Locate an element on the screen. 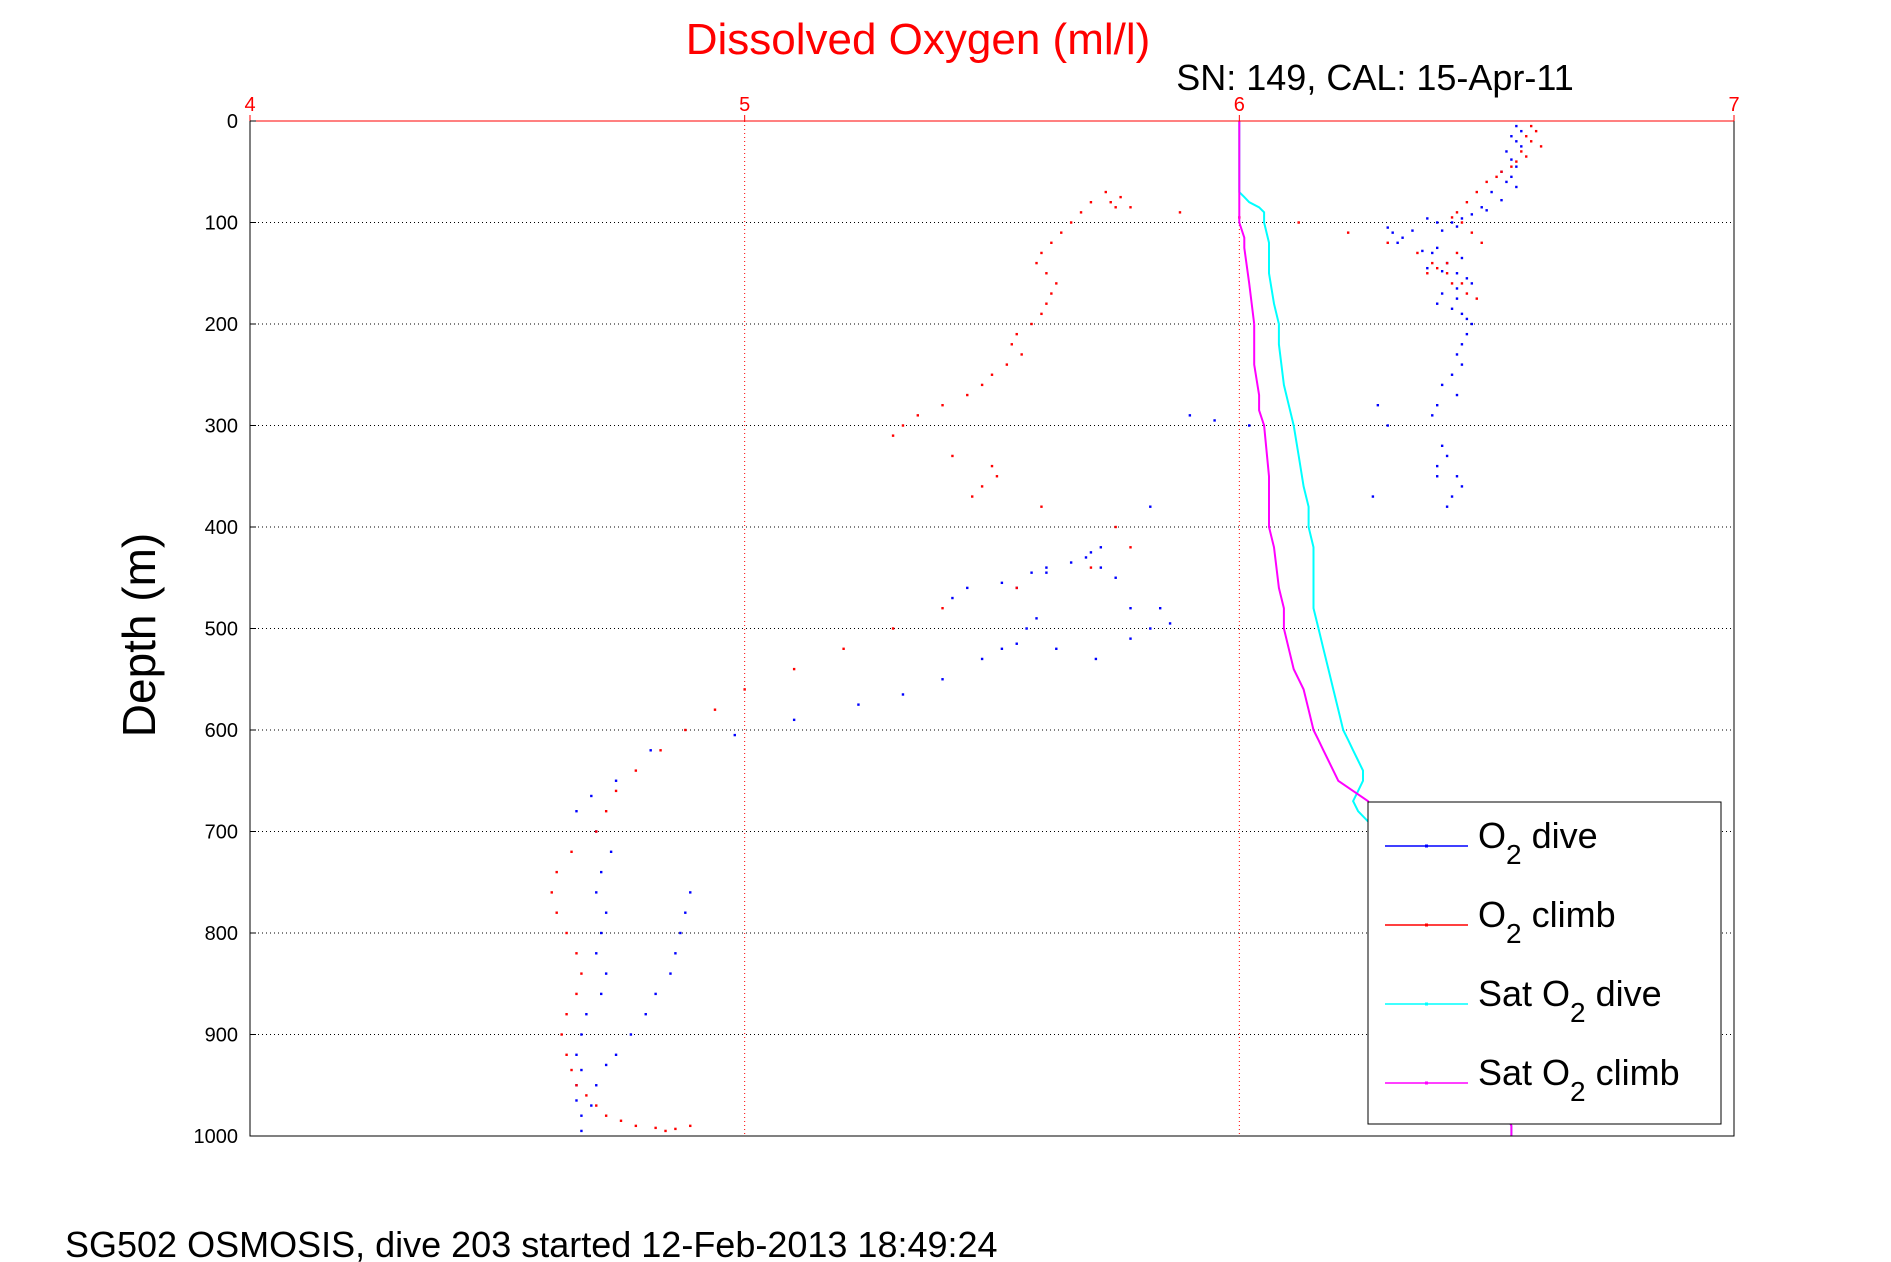 This screenshot has height=1262, width=1891. y-tick-label: 800 is located at coordinates (221, 934).